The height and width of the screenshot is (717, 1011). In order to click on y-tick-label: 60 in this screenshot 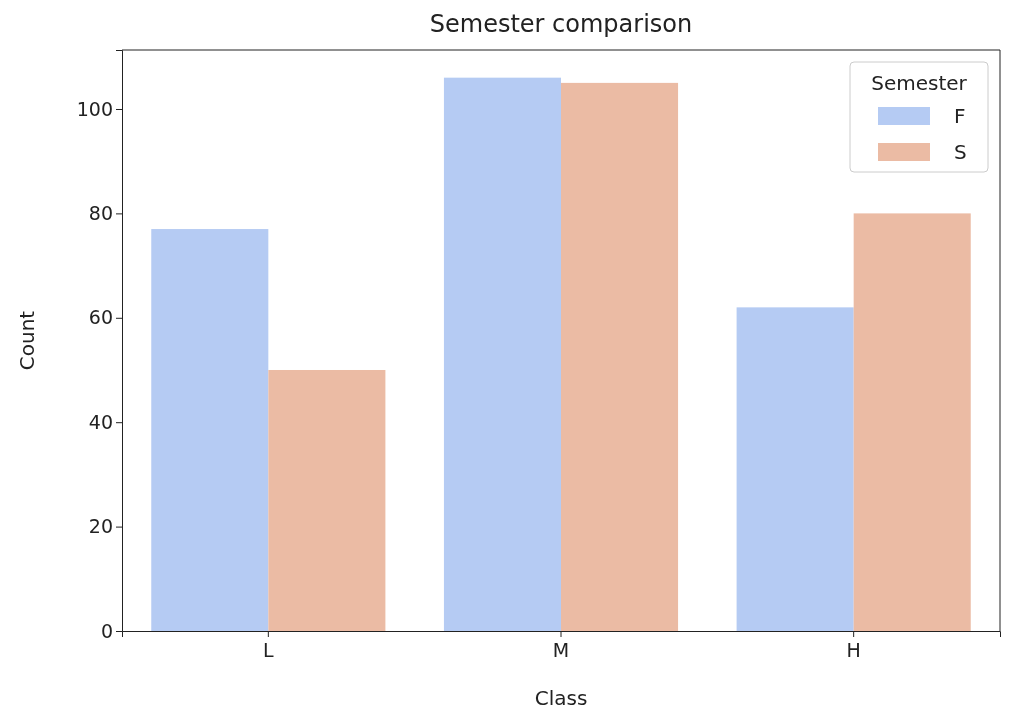, I will do `click(100, 317)`.